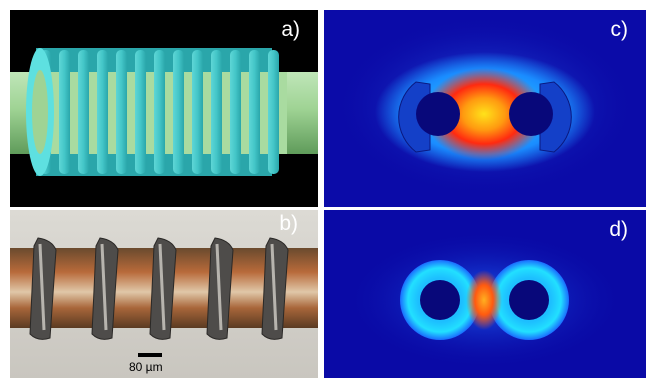  Describe the element at coordinates (619, 29) in the screenshot. I see `panel-c-label: c)` at that location.